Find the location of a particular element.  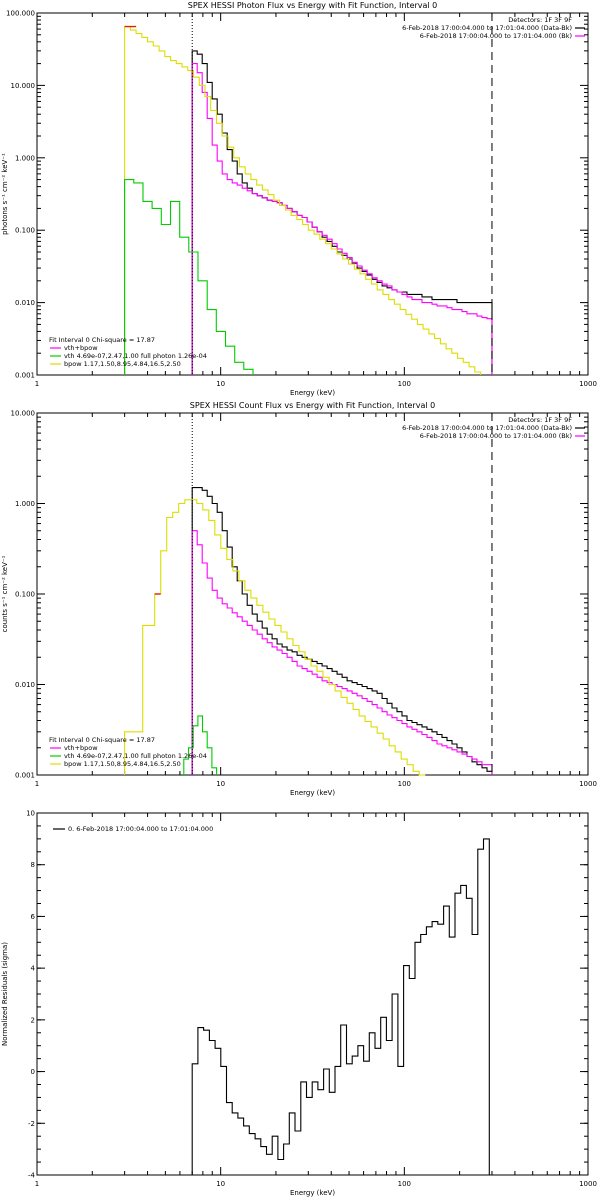

y-tick-label: 4 is located at coordinates (33, 969).